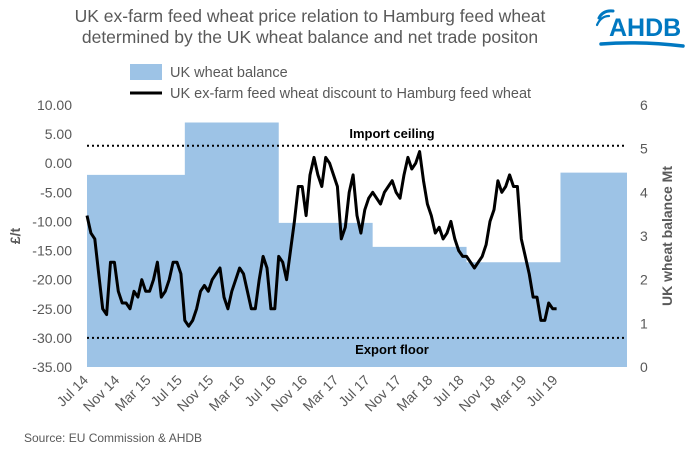 Image resolution: width=689 pixels, height=451 pixels. Describe the element at coordinates (52, 251) in the screenshot. I see `y-left-tick-label: -15.00` at that location.